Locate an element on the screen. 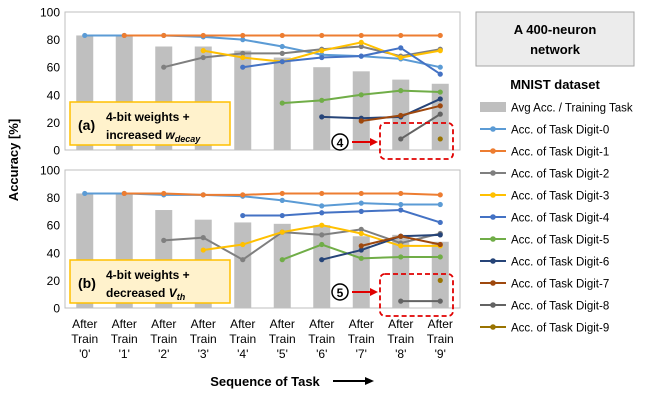 The image size is (646, 393). marker-label-5: 5 is located at coordinates (340, 293).